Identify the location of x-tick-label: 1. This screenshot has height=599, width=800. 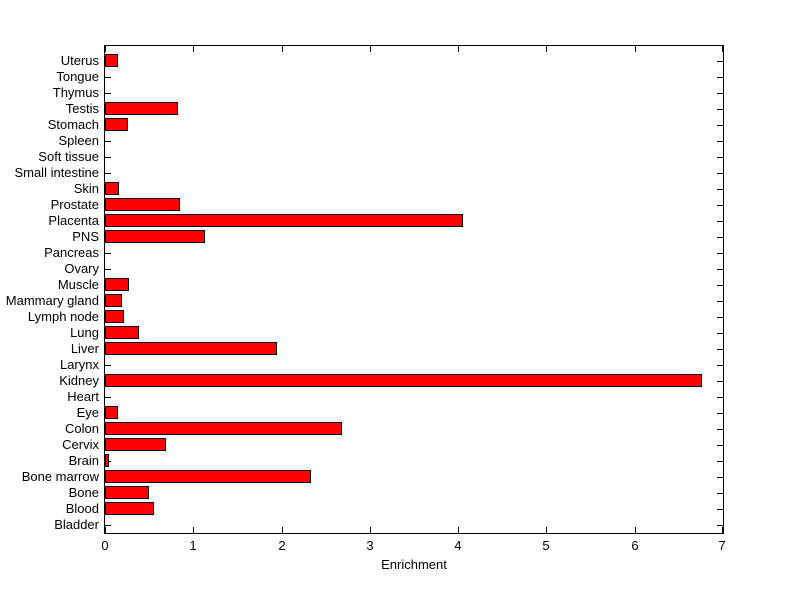
(193, 545).